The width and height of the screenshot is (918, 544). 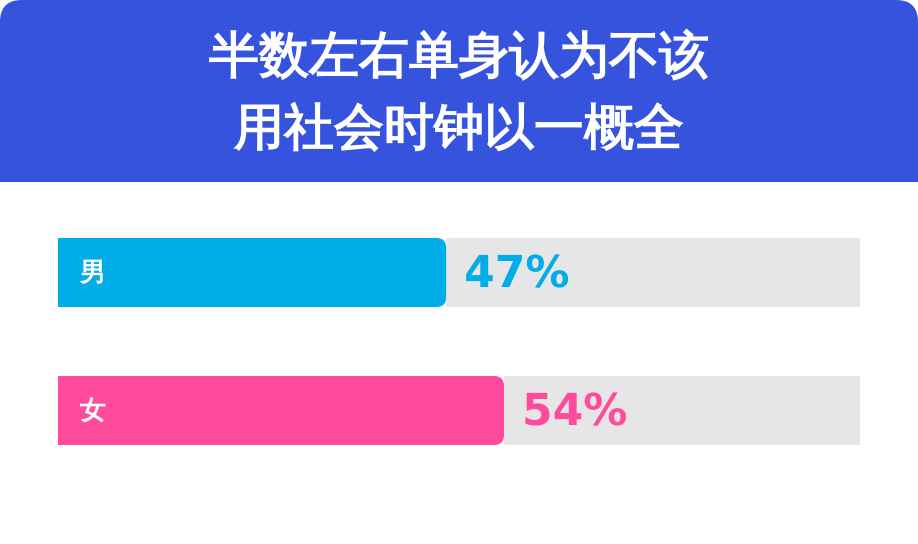 I want to click on y-tick-label: 男, so click(x=92, y=273).